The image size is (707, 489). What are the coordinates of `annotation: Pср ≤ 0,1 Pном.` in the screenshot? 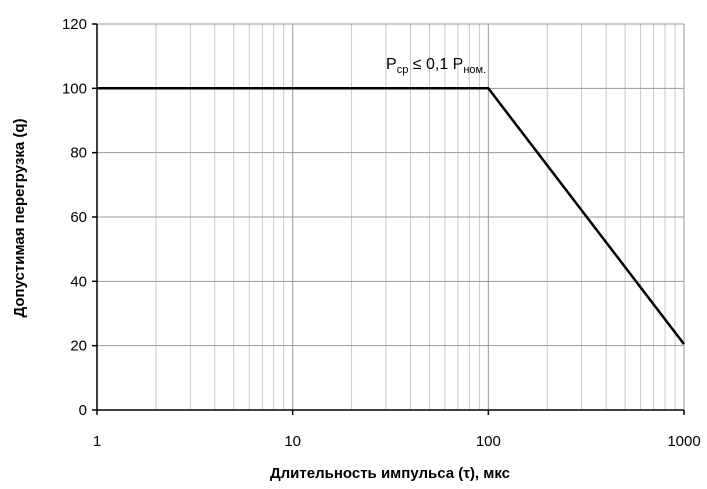 It's located at (436, 66).